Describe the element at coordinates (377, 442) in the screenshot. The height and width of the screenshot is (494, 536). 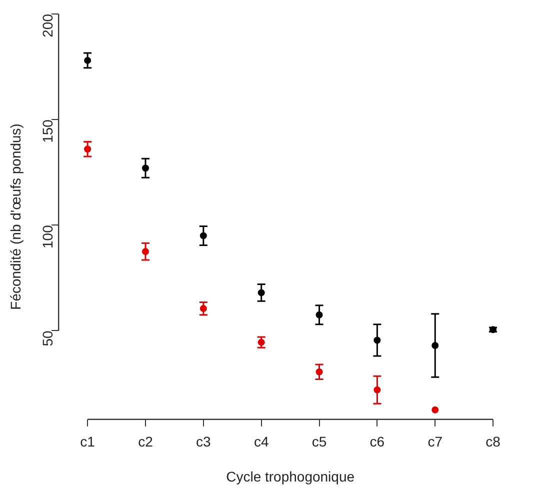
I see `x-tick-label: c6` at that location.